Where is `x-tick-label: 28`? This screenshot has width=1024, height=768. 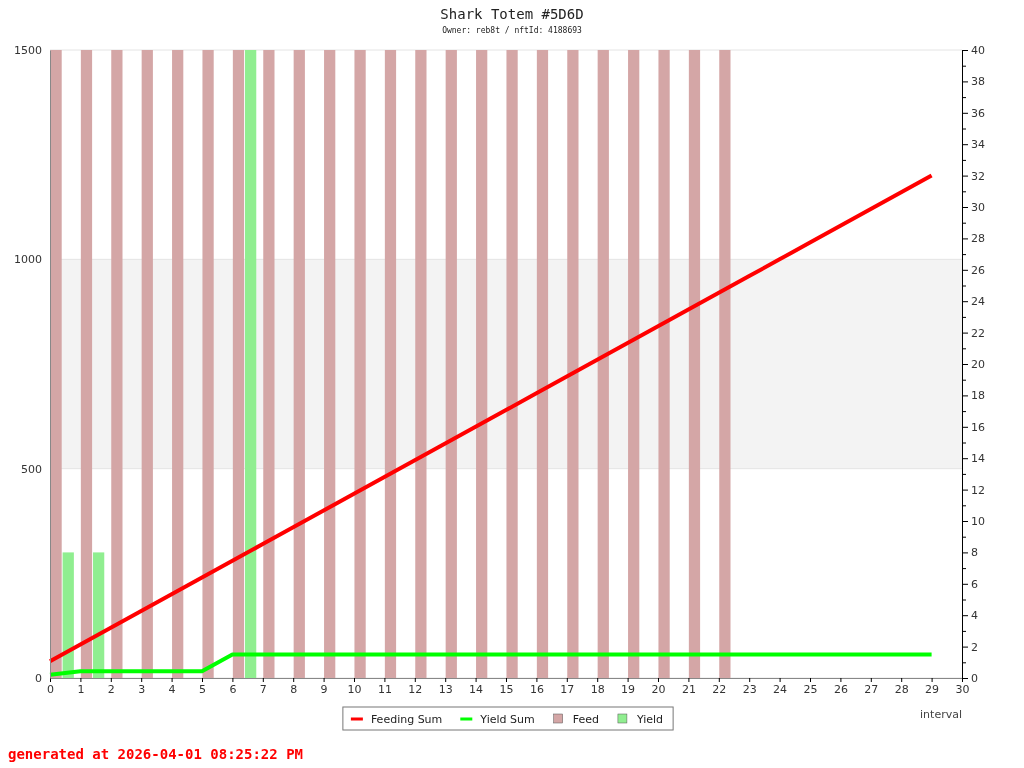
x-tick-label: 28 is located at coordinates (901, 689).